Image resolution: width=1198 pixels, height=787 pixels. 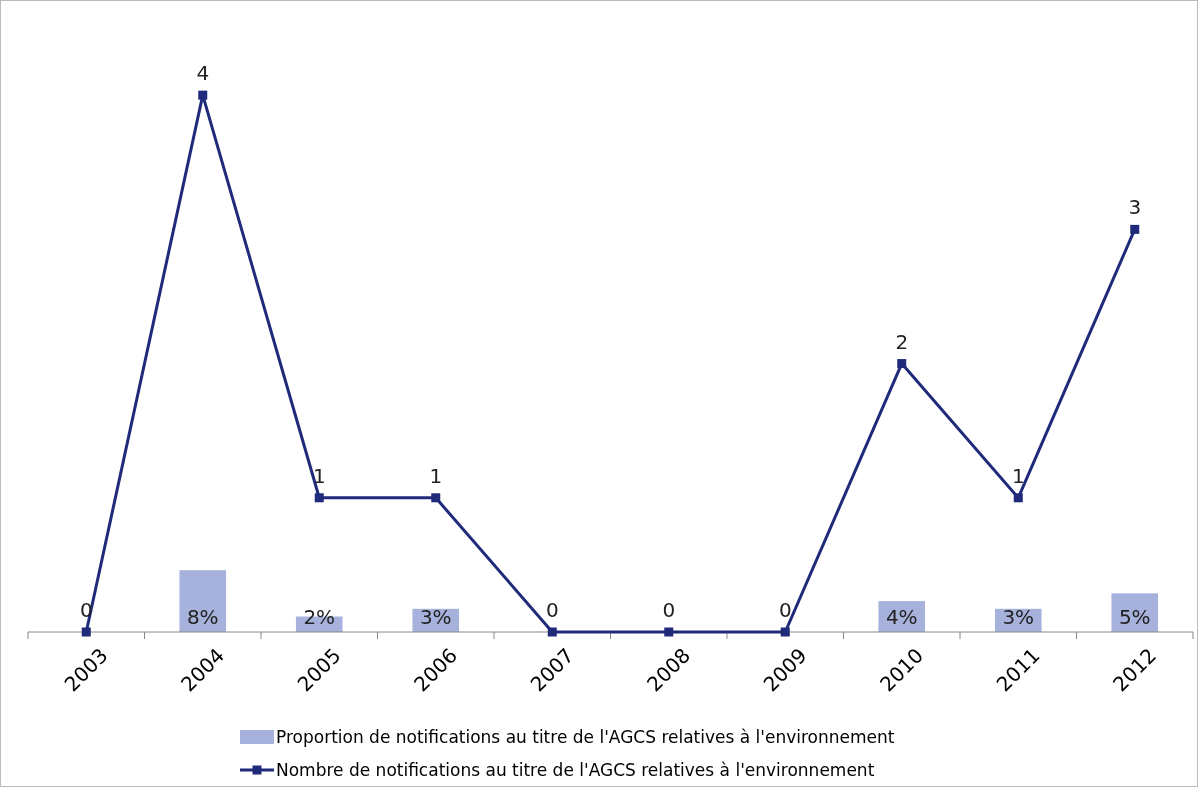 What do you see at coordinates (319, 617) in the screenshot?
I see `data-label: 2%` at bounding box center [319, 617].